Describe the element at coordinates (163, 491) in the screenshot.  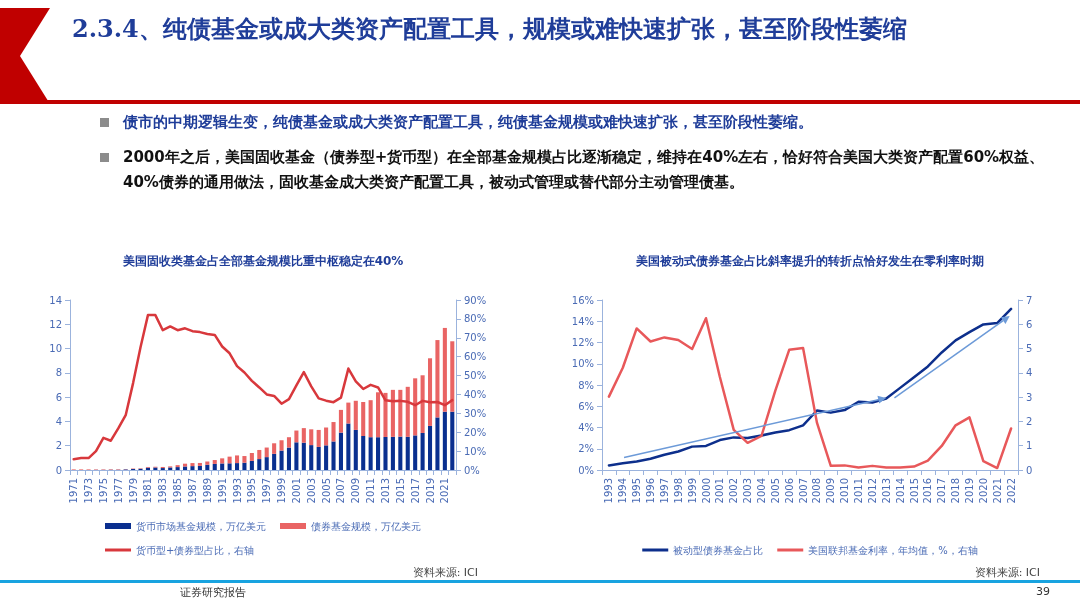
I see `x-tick-label: 1983` at that location.